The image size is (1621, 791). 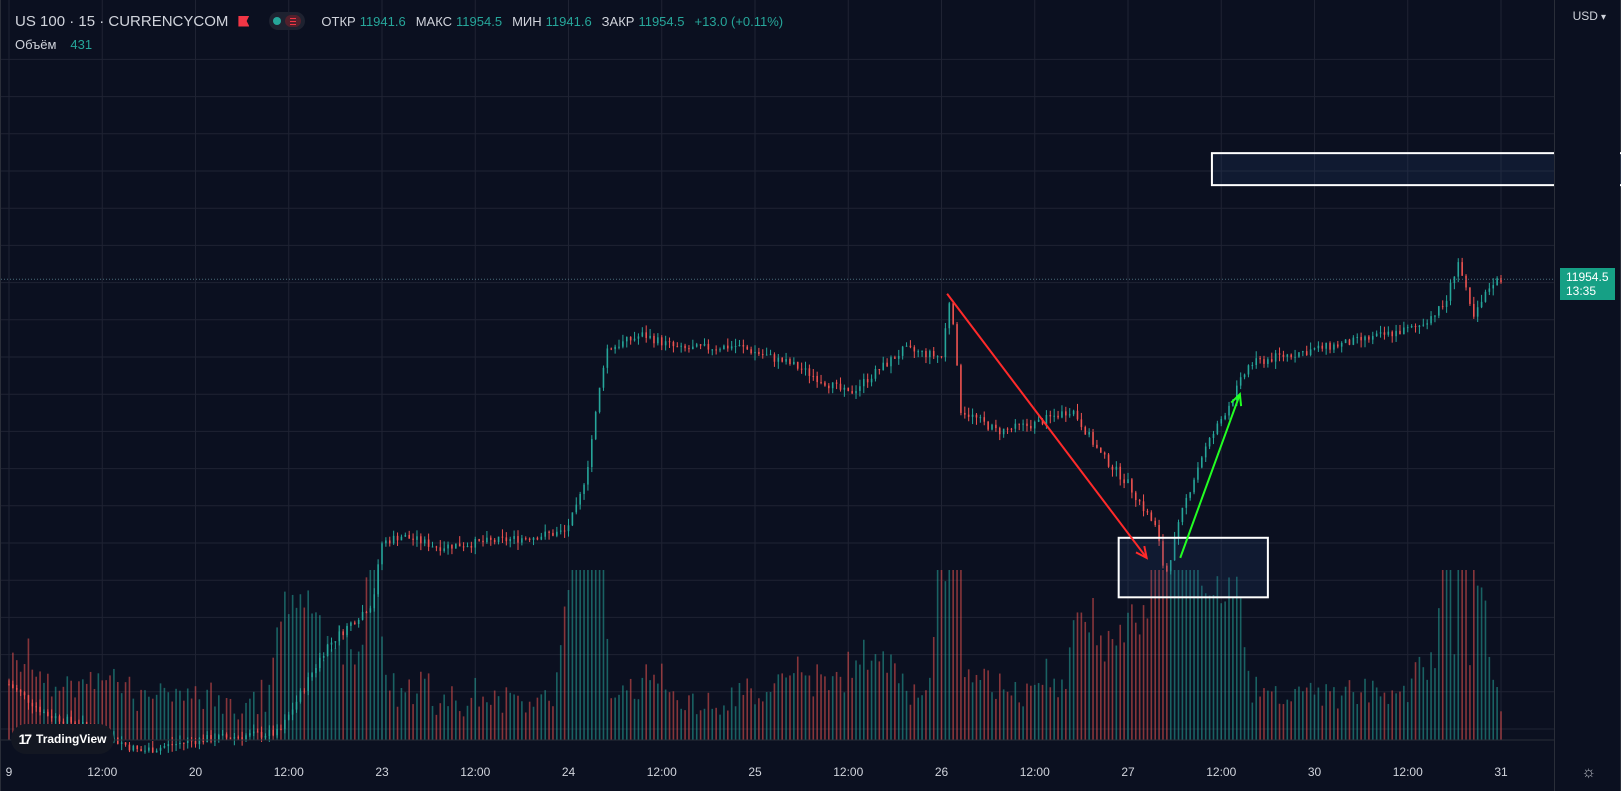 What do you see at coordinates (1587, 395) in the screenshot?
I see `price-axis: USD 11954.5 13:35 ☼` at bounding box center [1587, 395].